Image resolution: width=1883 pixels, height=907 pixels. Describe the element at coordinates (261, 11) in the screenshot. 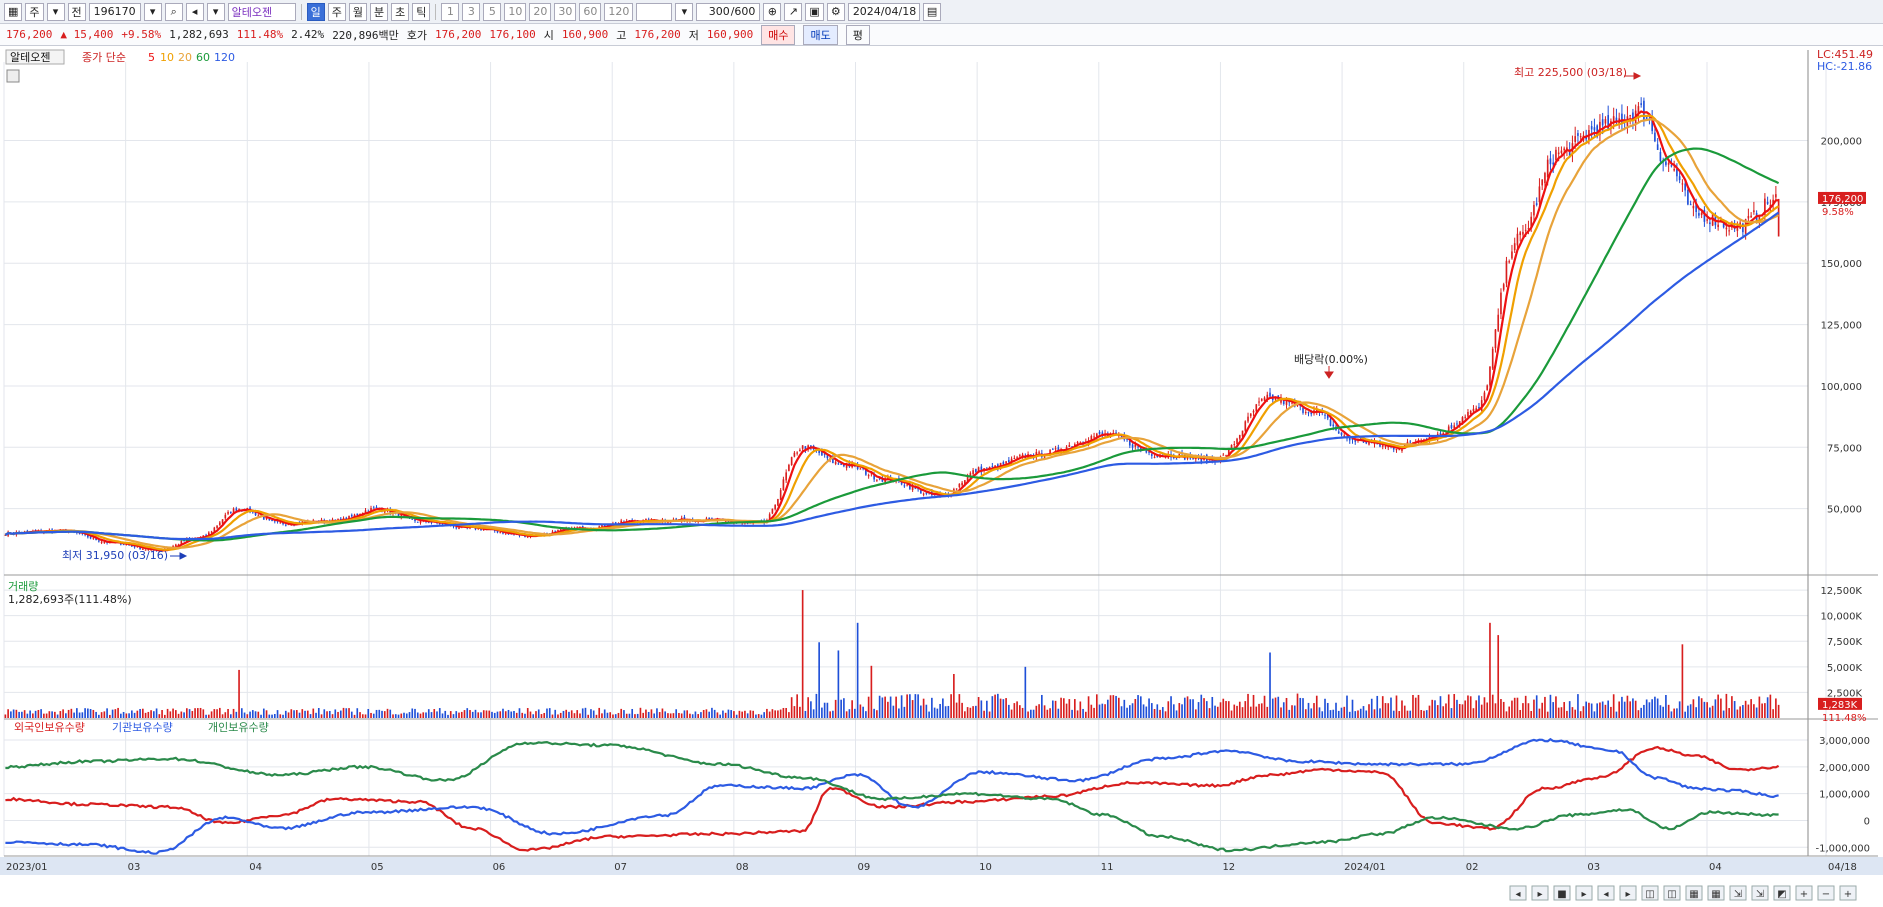

I see `stock-name-field: 알테오젠` at that location.